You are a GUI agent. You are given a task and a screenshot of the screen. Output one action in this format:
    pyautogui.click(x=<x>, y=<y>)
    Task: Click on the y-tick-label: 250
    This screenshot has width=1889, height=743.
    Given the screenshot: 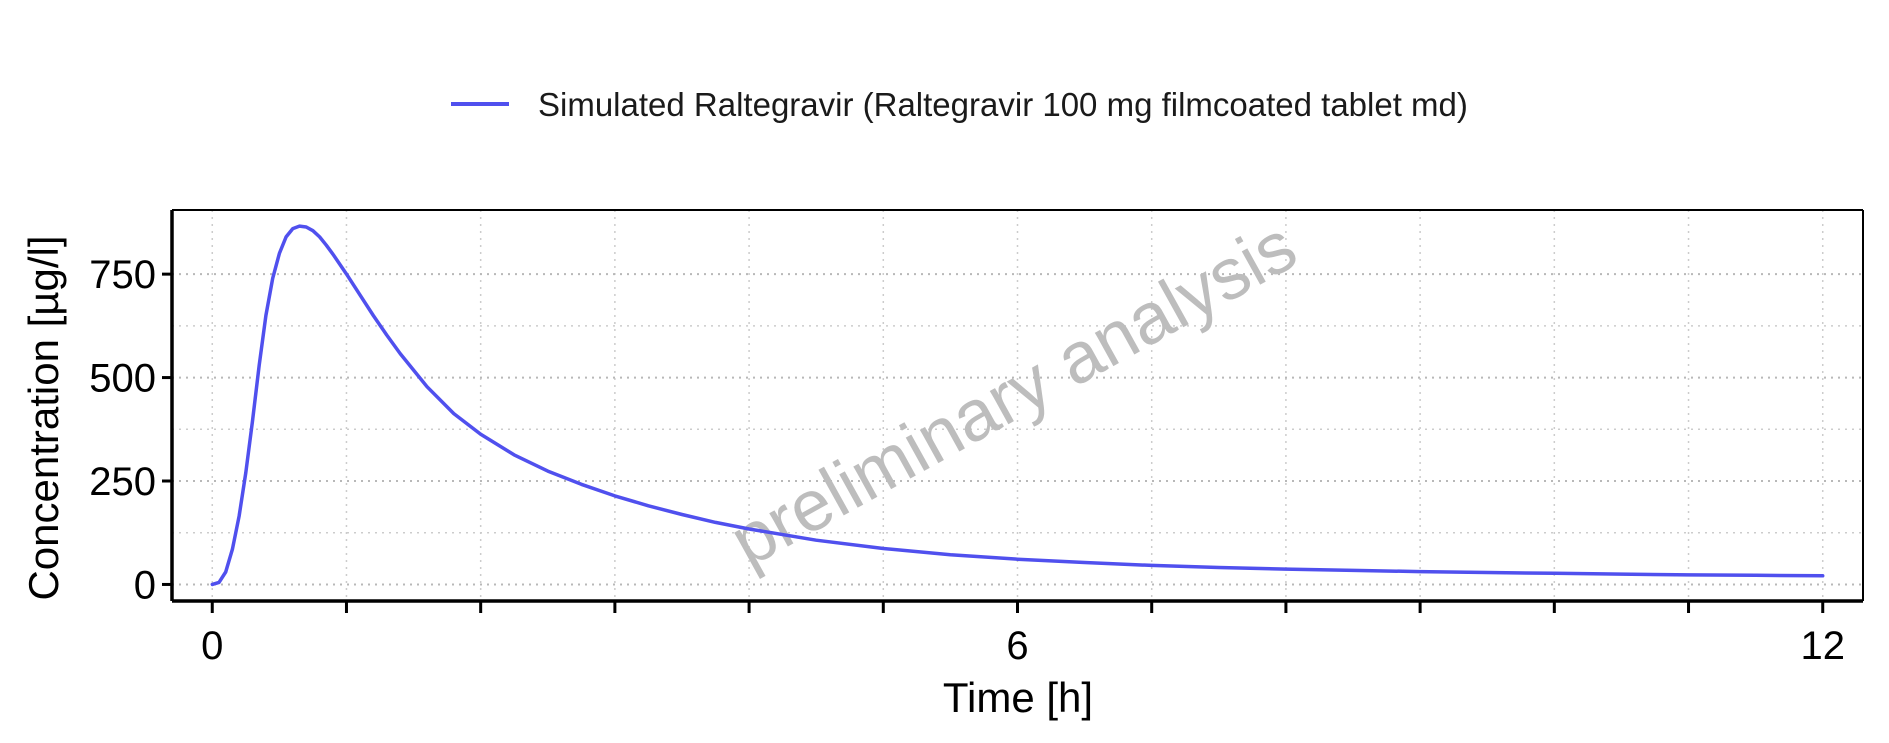 What is the action you would take?
    pyautogui.click(x=122, y=482)
    